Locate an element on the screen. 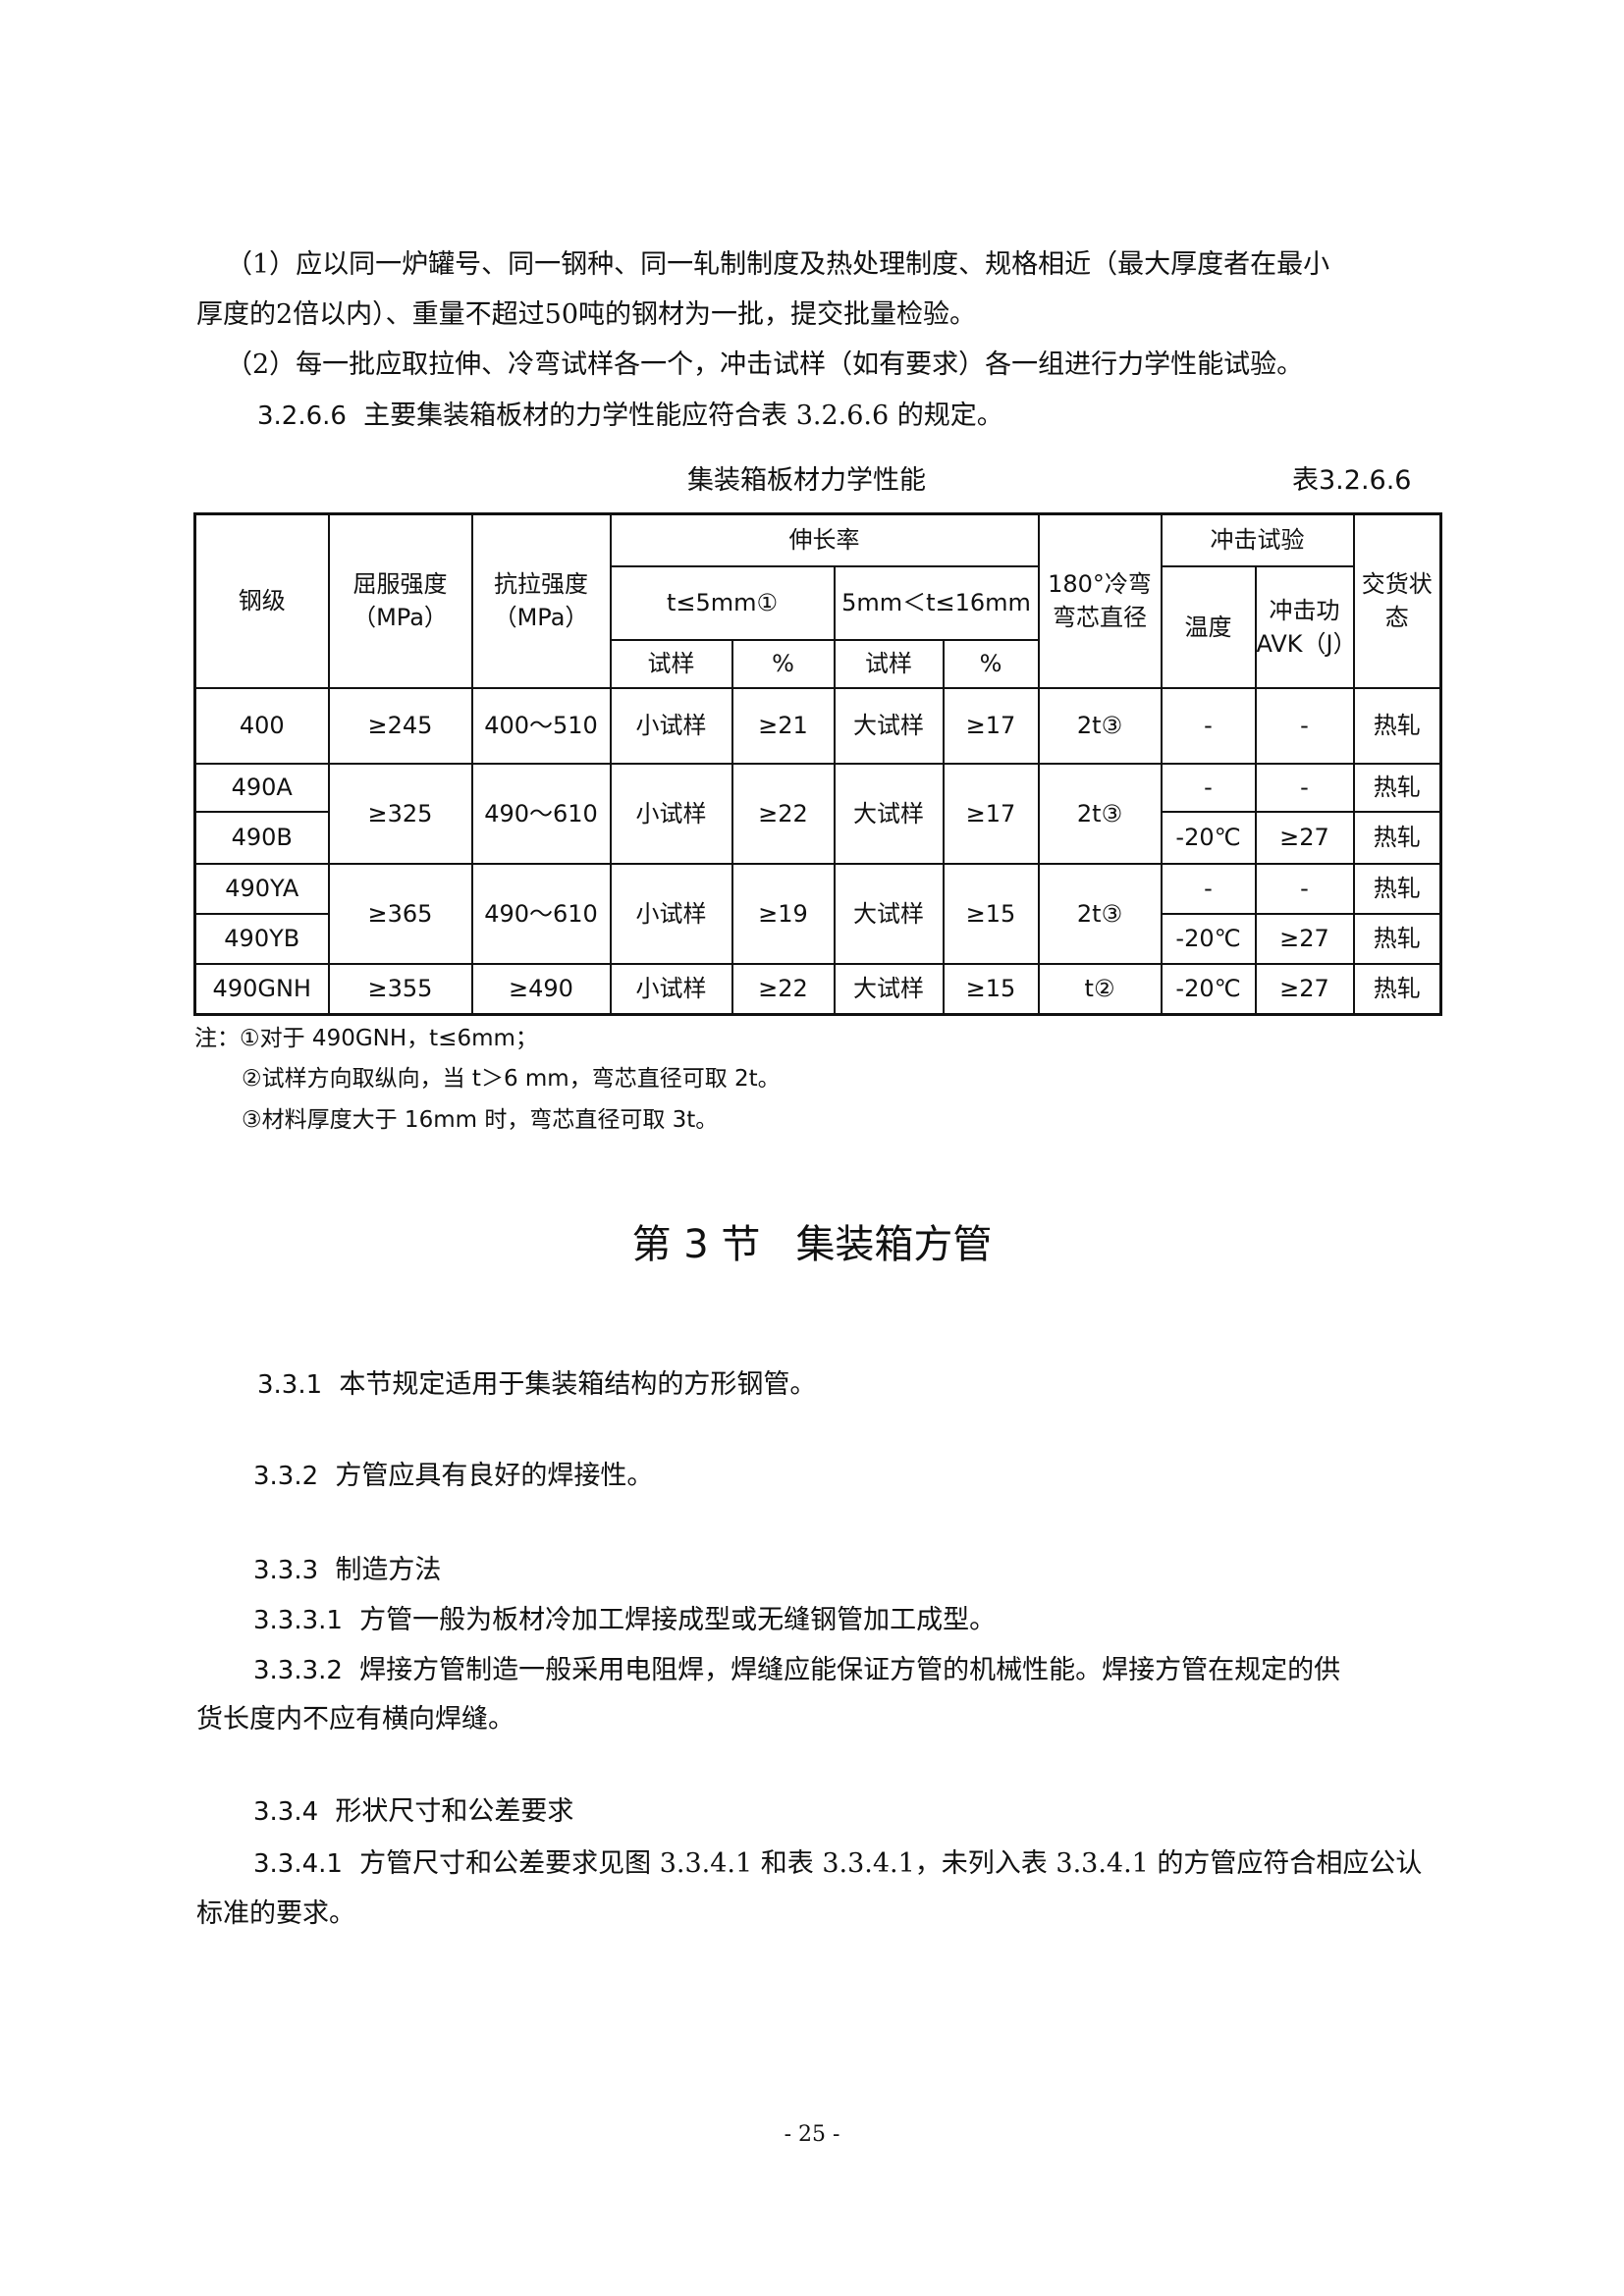 This screenshot has height=2296, width=1624. clause-number: 3.3.4 is located at coordinates (286, 1812).